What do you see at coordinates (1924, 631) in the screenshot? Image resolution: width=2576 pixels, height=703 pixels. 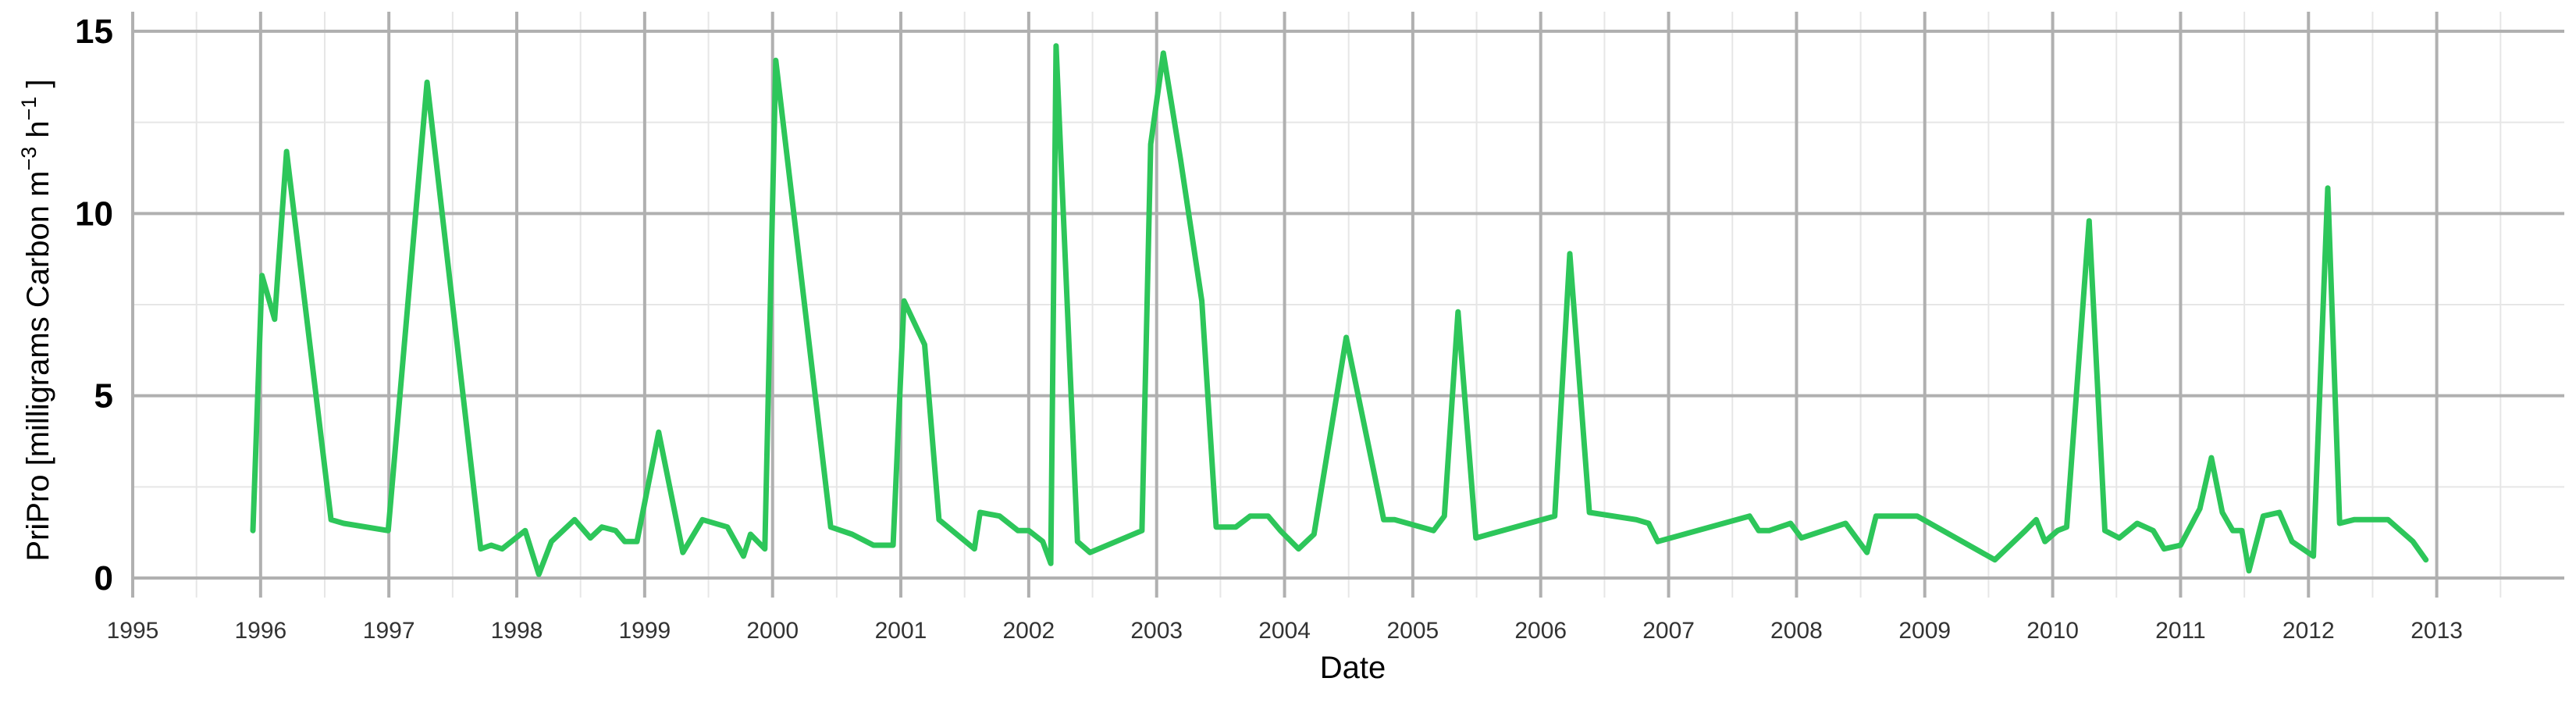 I see `x-tick-label: 2009` at bounding box center [1924, 631].